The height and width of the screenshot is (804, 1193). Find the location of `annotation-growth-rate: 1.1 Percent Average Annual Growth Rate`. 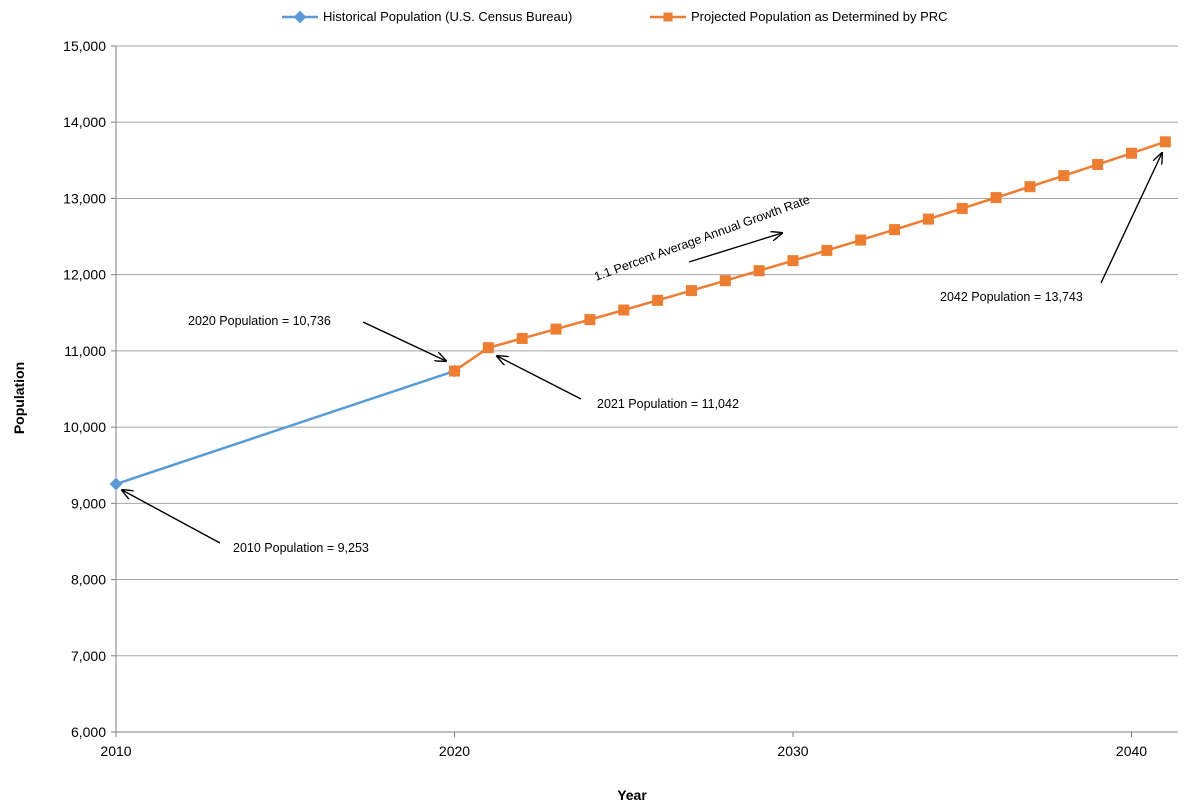

annotation-growth-rate: 1.1 Percent Average Annual Growth Rate is located at coordinates (701, 238).